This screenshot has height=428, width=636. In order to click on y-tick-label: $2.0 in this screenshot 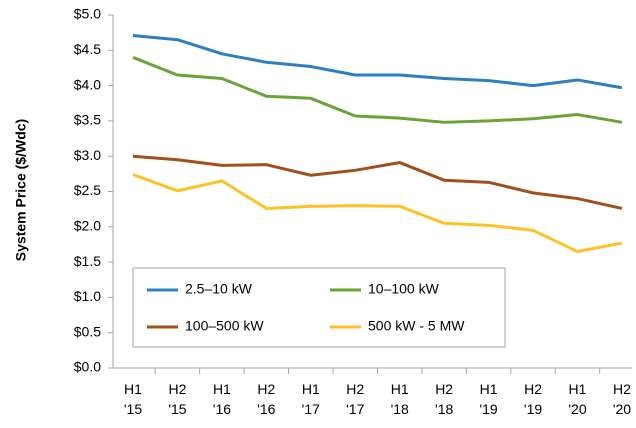, I will do `click(87, 226)`.